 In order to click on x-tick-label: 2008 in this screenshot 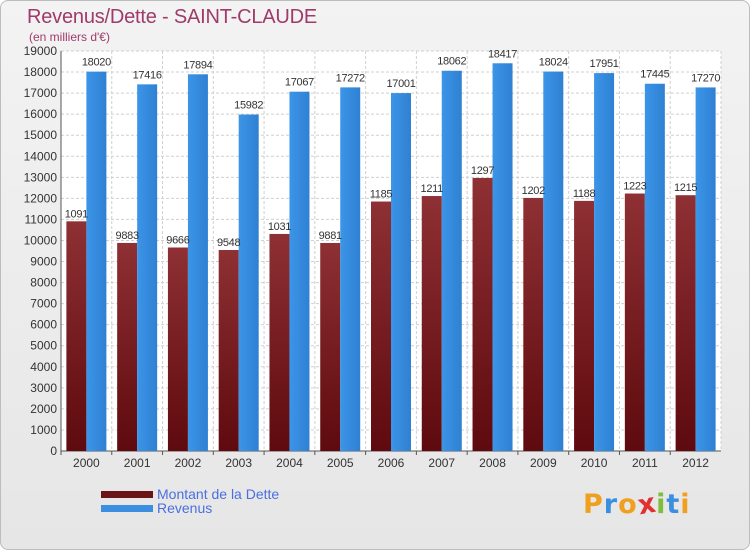, I will do `click(492, 463)`.